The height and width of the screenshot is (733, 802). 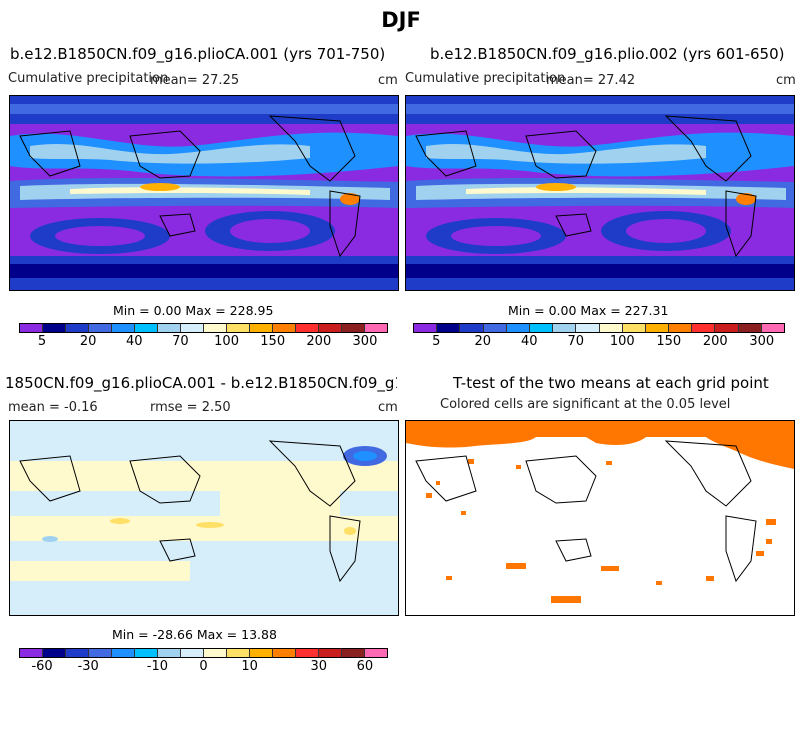 I want to click on panel2-minmax: Min = 0.00 Max = 227.31, so click(x=588, y=310).